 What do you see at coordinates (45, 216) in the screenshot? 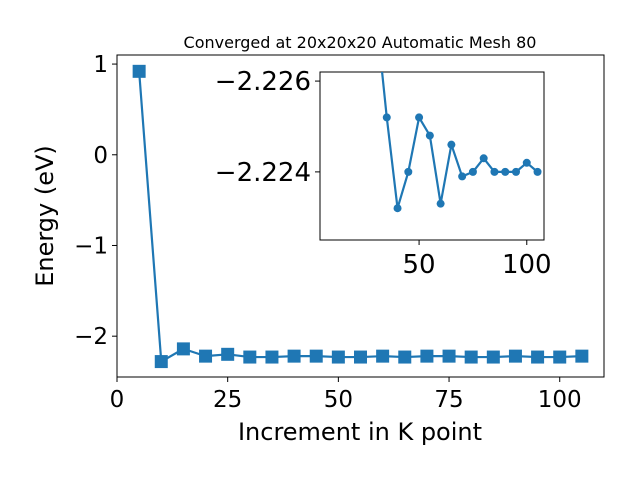
I see `y-axis-label: Energy (eV)` at bounding box center [45, 216].